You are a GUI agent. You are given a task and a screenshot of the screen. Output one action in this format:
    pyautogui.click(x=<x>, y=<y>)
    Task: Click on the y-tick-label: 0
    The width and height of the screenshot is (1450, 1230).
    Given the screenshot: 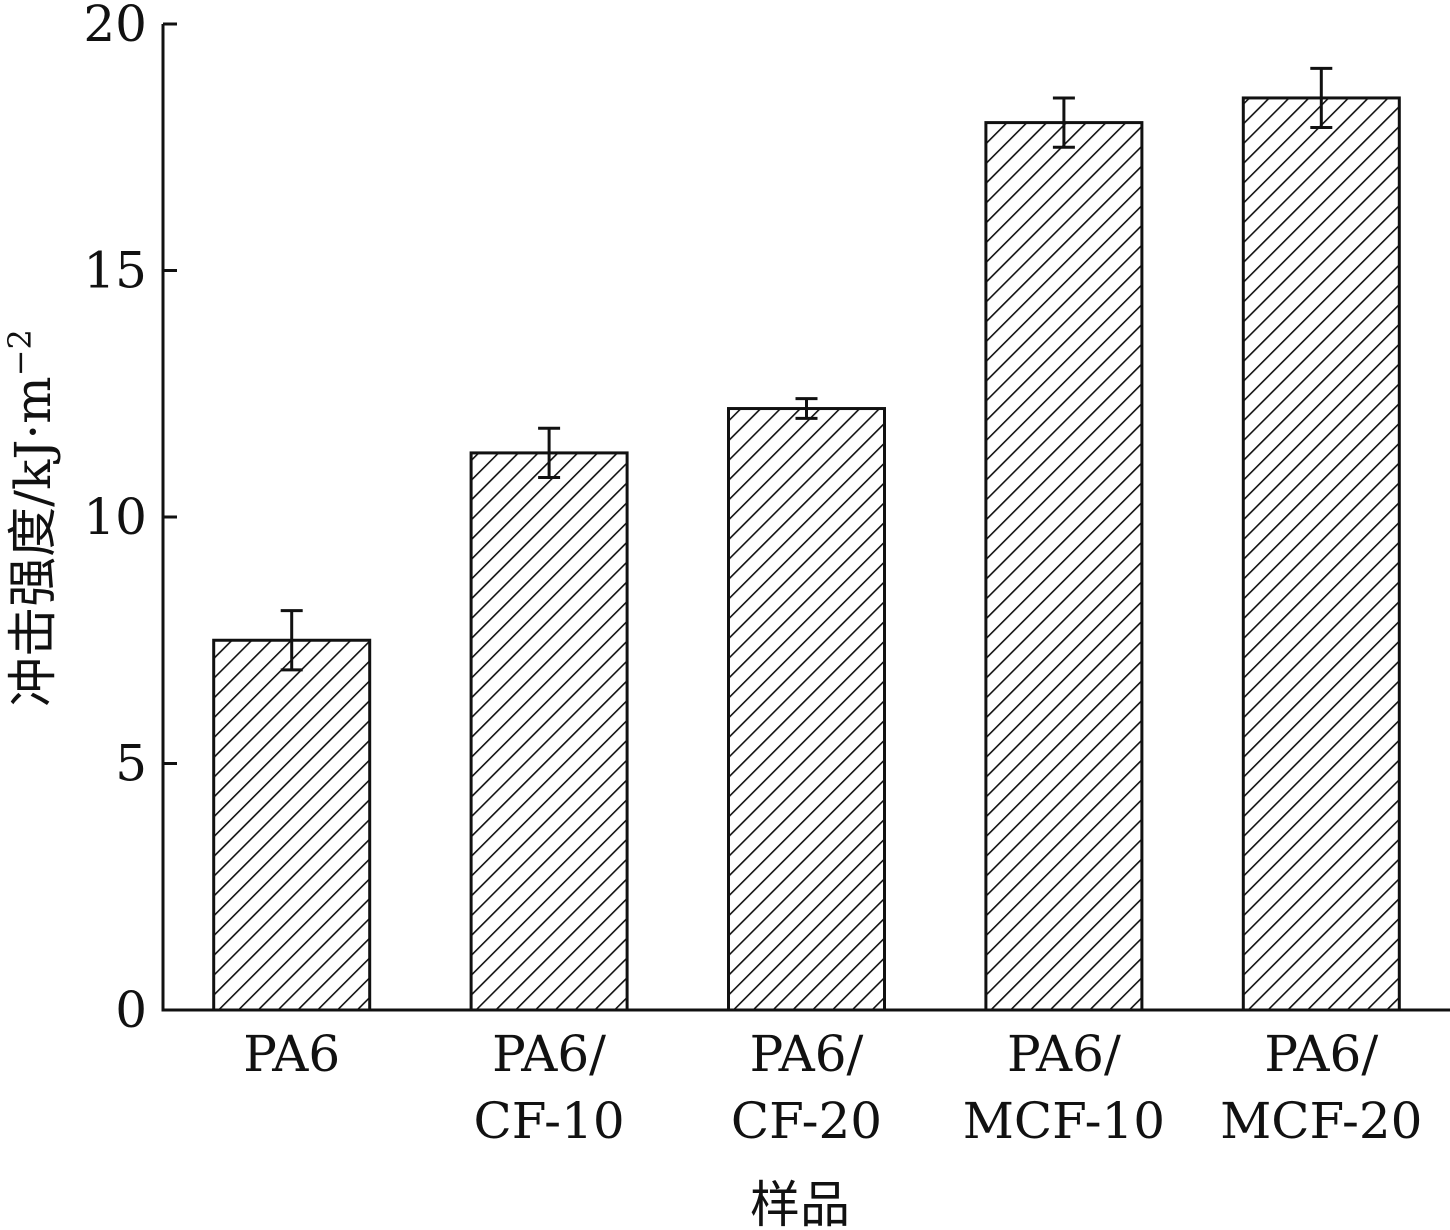 What is the action you would take?
    pyautogui.click(x=131, y=1010)
    